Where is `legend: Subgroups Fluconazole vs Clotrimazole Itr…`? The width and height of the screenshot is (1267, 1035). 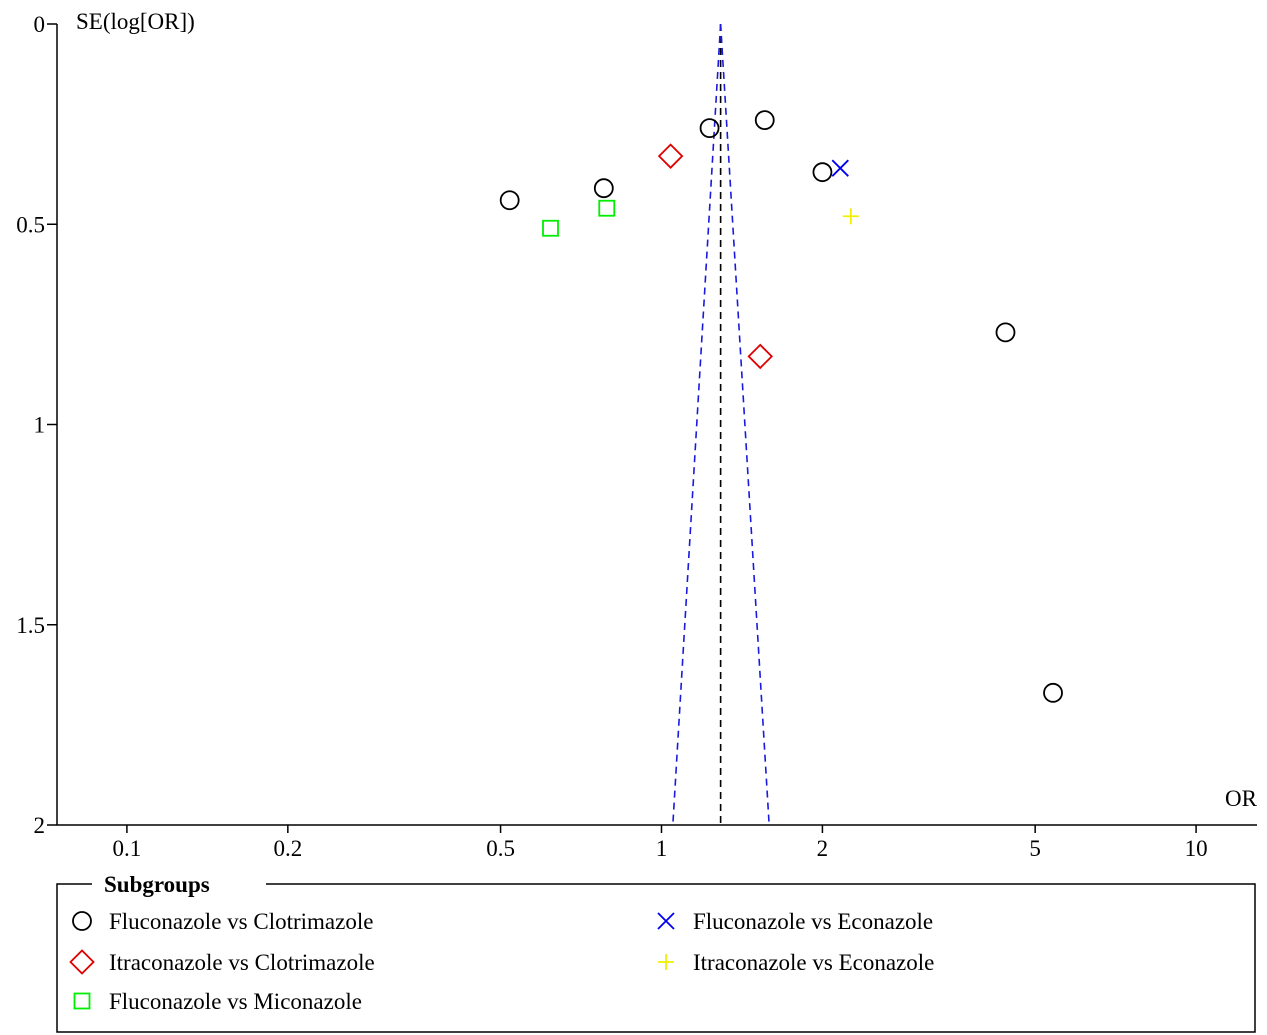 legend: Subgroups Fluconazole vs Clotrimazole Itr… is located at coordinates (656, 952).